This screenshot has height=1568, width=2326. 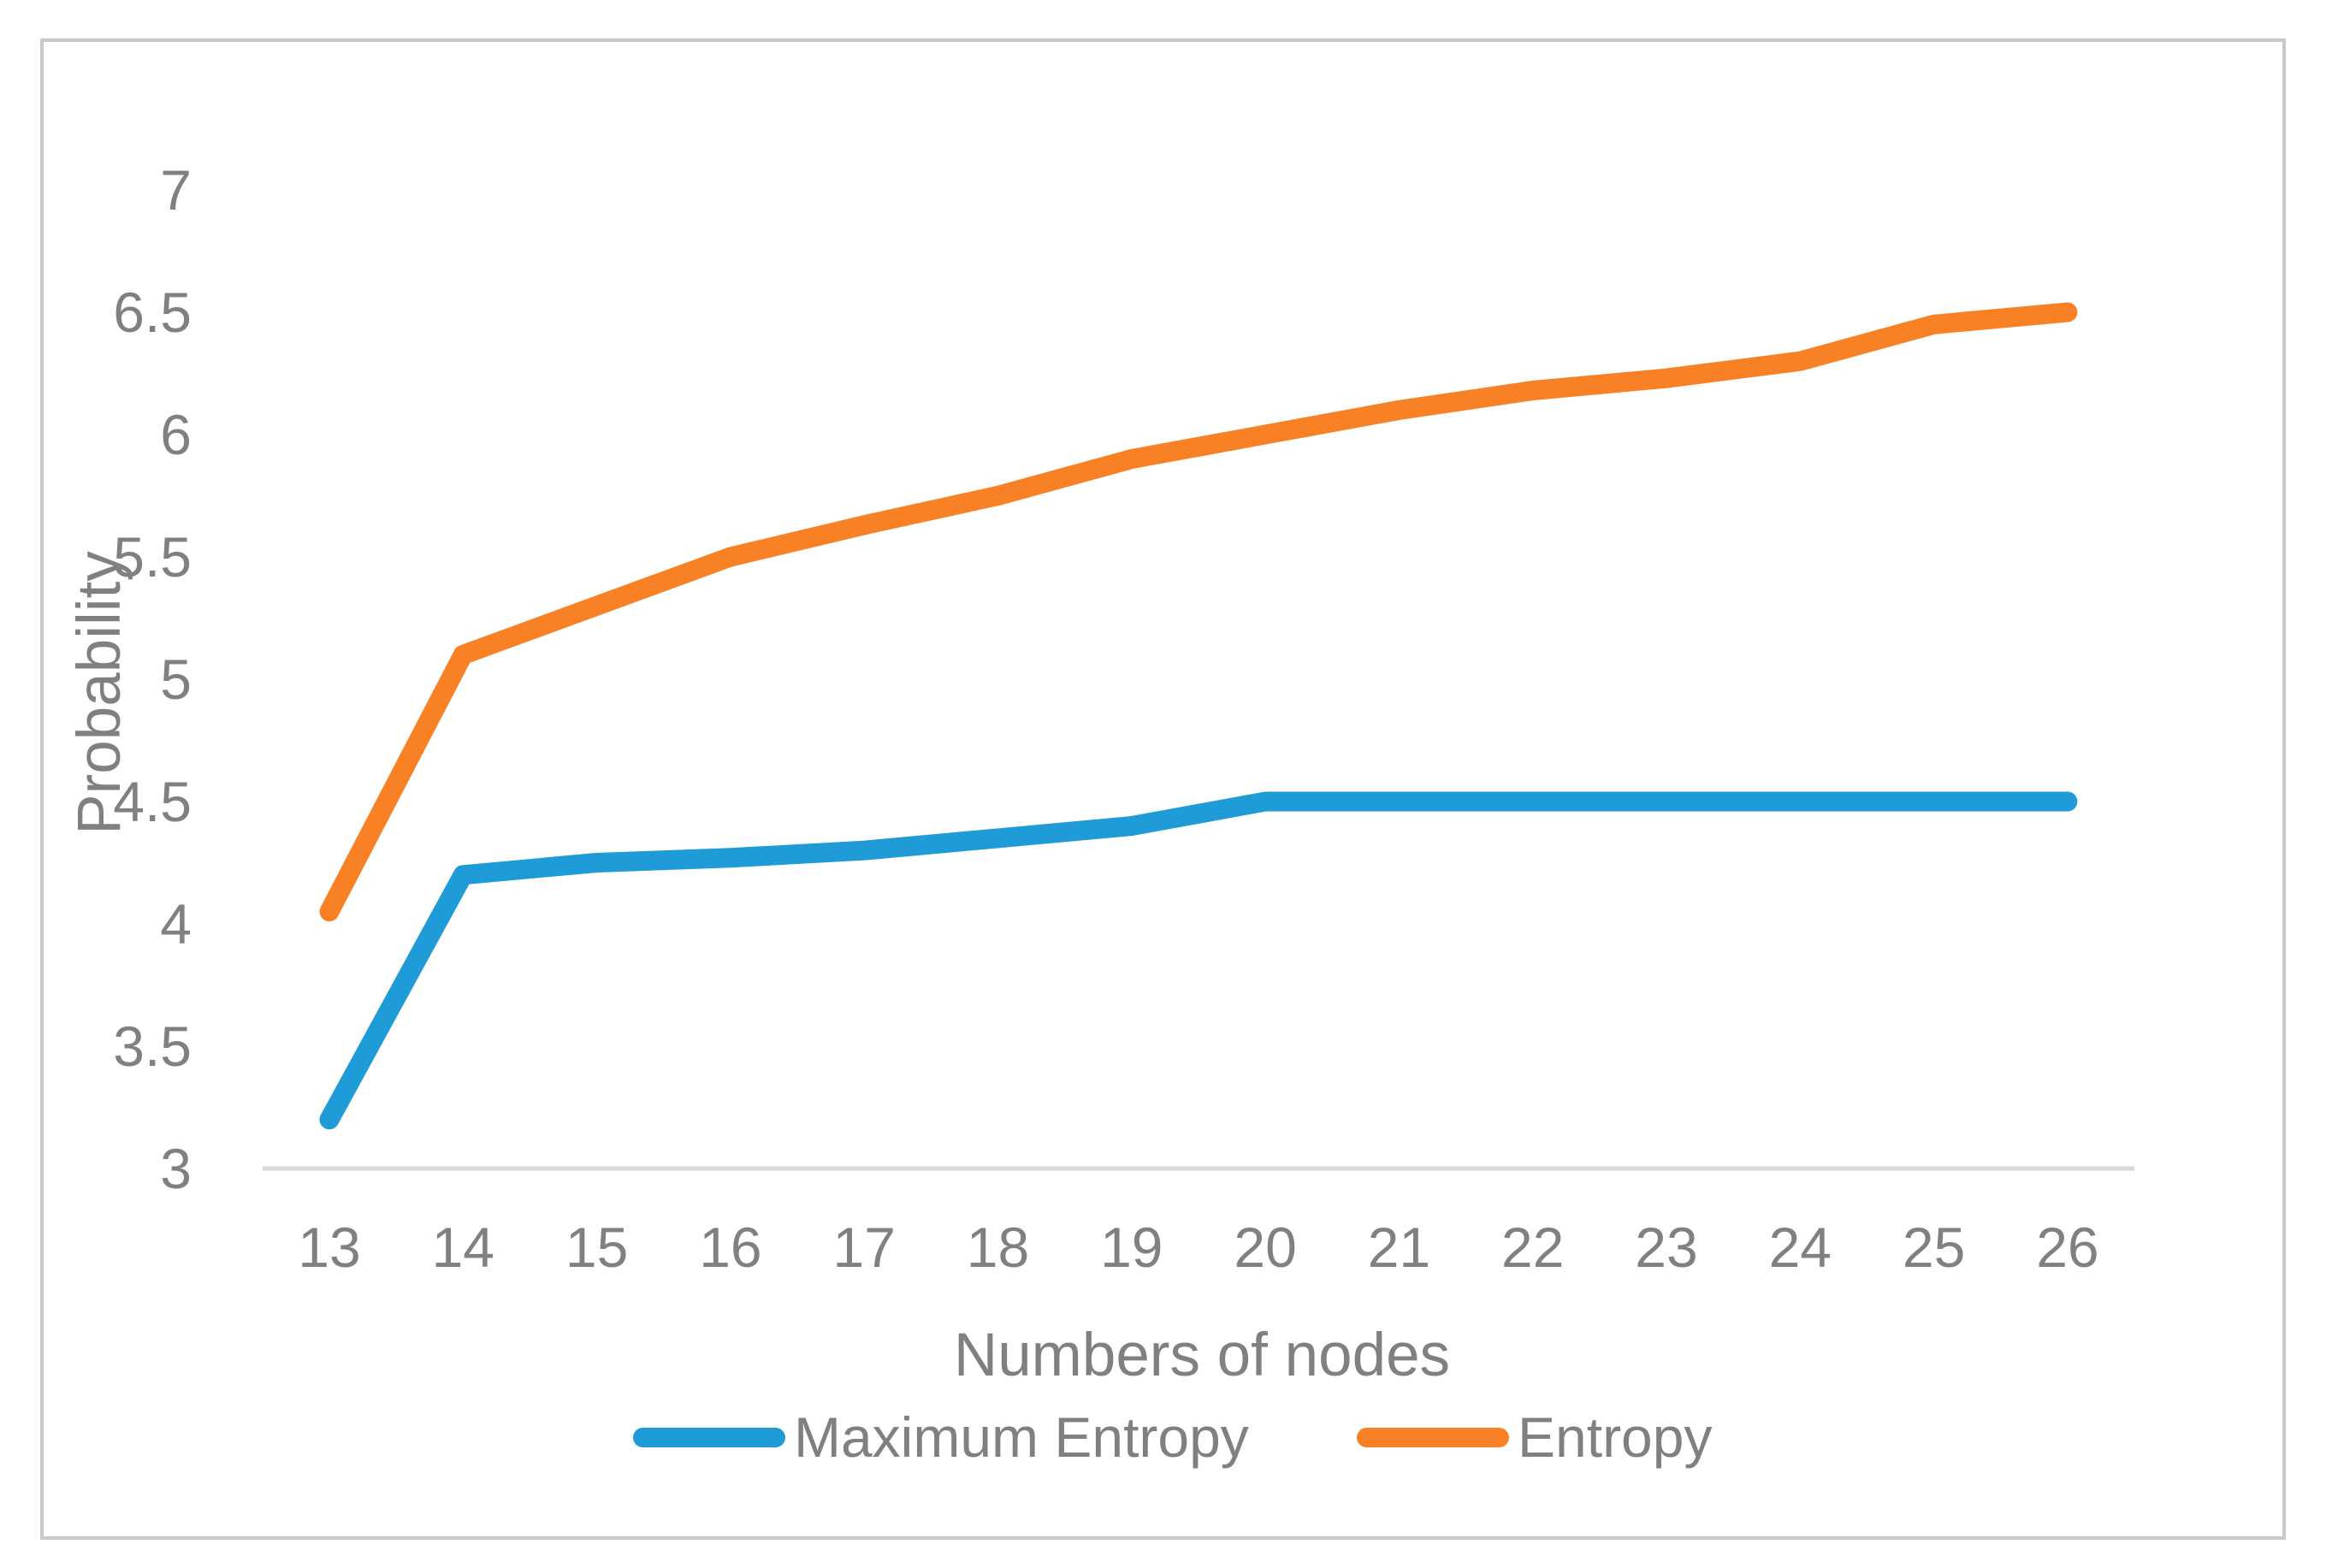 I want to click on y-tick-label: 7, so click(x=176, y=190).